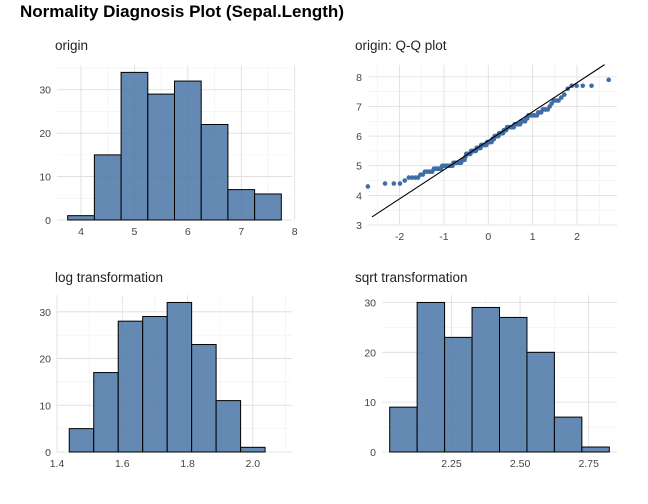  Describe the element at coordinates (182, 11) in the screenshot. I see `plot-title: Normality Diagnosis Plot (Sepal.Length)` at that location.